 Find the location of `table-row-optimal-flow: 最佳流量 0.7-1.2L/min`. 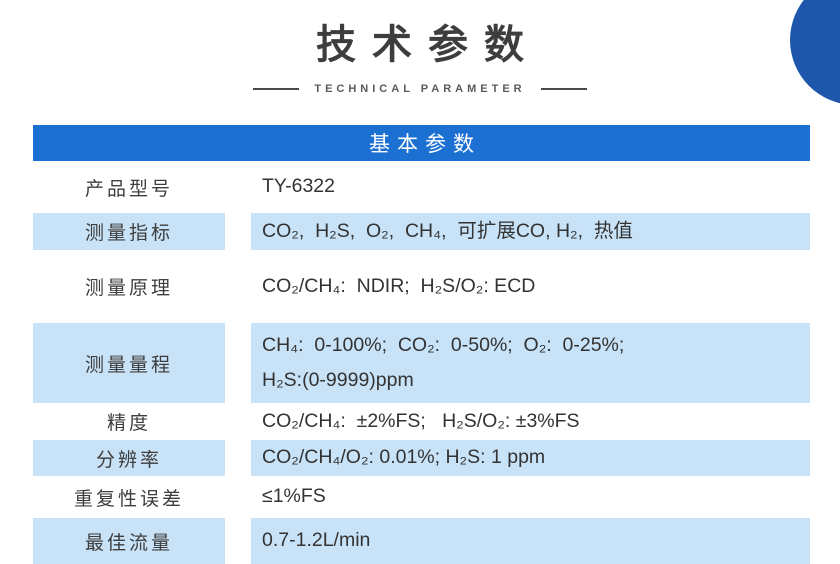

table-row-optimal-flow: 最佳流量 0.7-1.2L/min is located at coordinates (421, 541).